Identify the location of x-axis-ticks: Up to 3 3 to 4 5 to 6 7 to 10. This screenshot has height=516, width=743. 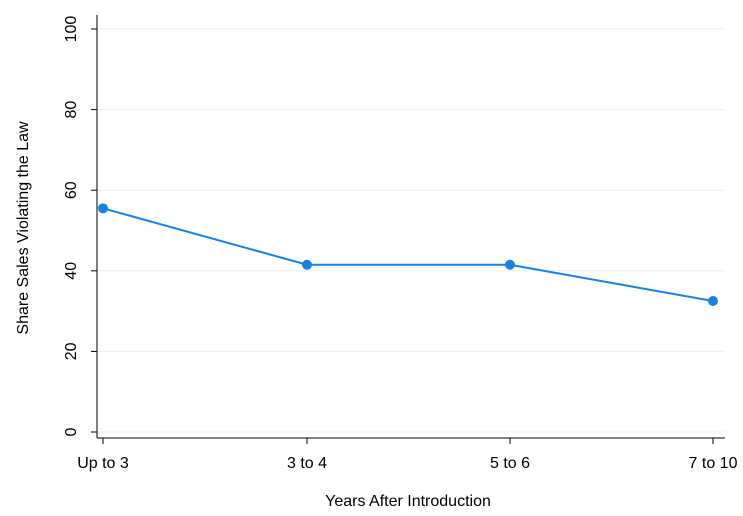
(407, 455).